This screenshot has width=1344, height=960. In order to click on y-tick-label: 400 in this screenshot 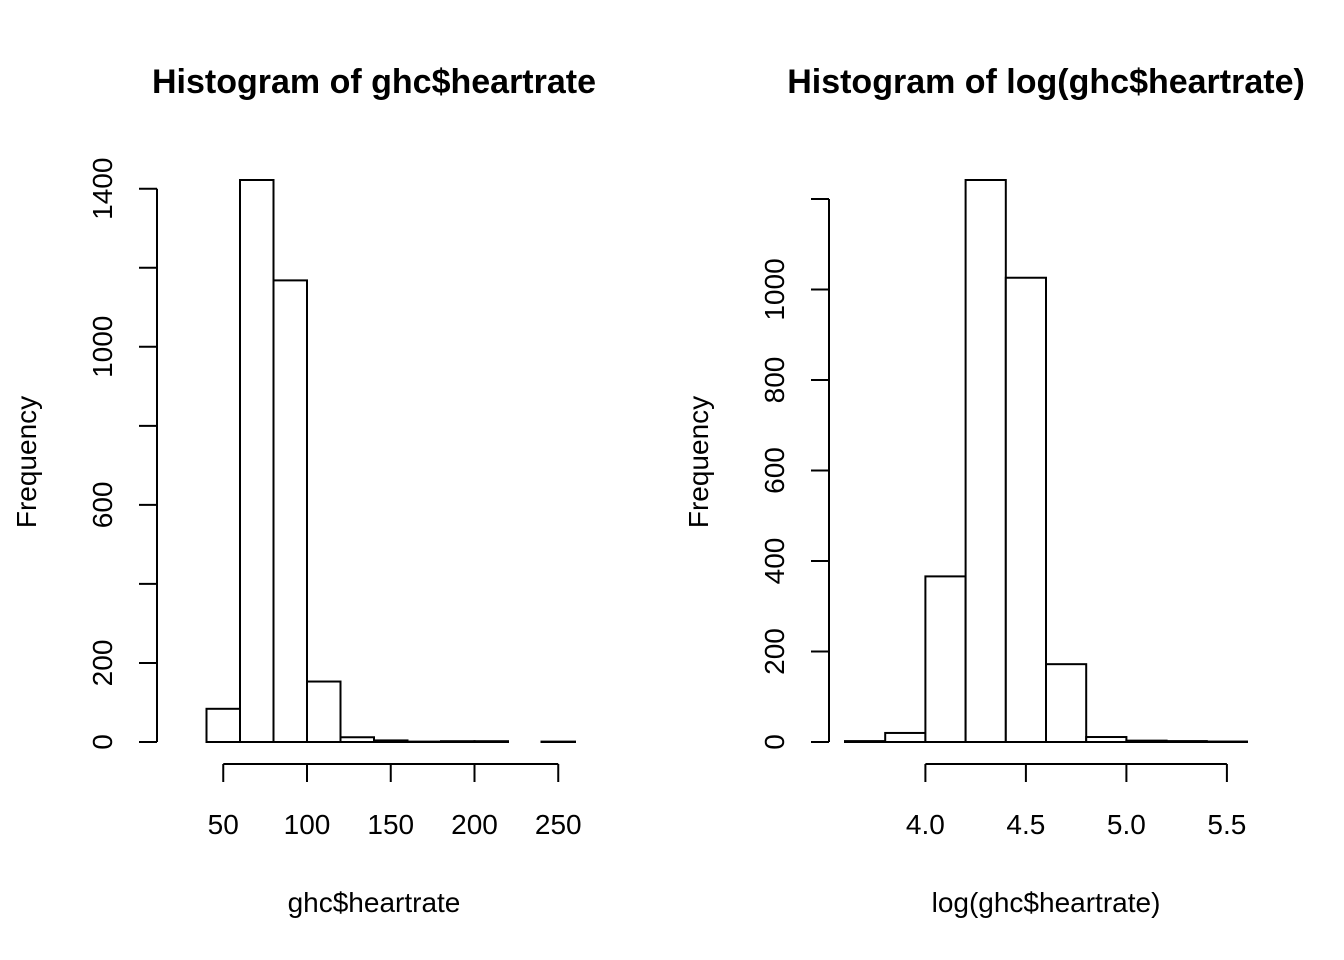, I will do `click(774, 561)`.